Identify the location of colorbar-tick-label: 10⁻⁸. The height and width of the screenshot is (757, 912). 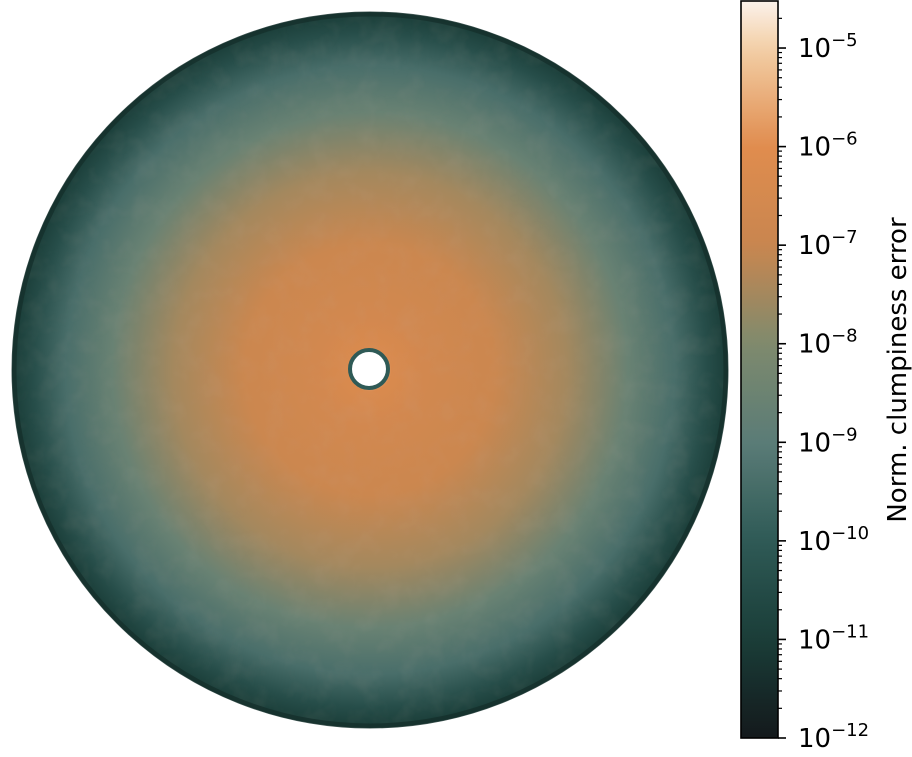
(828, 343).